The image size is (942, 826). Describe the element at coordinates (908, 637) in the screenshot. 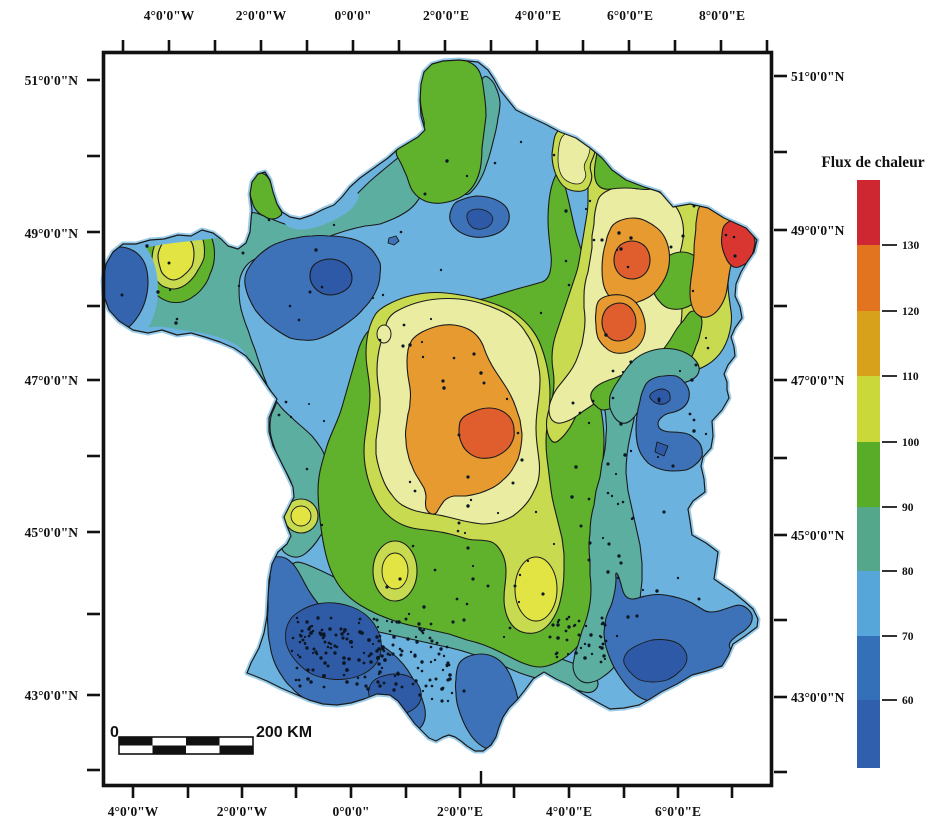

I see `svg-text: 70` at that location.